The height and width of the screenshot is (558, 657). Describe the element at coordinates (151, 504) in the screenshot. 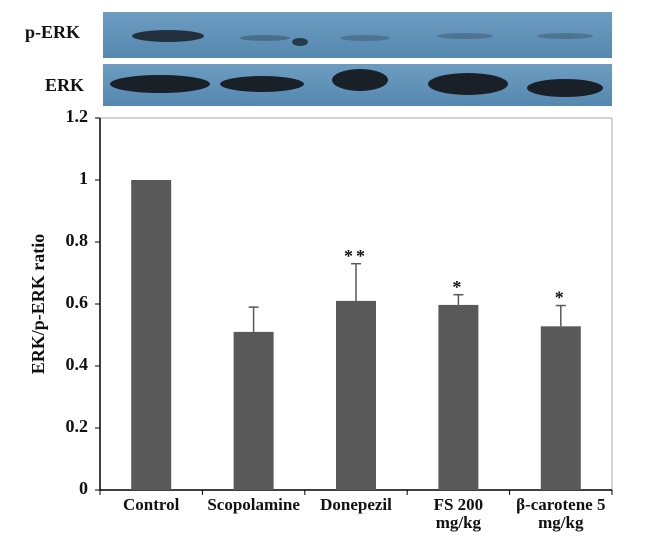

I see `x-tick-label: Control` at that location.